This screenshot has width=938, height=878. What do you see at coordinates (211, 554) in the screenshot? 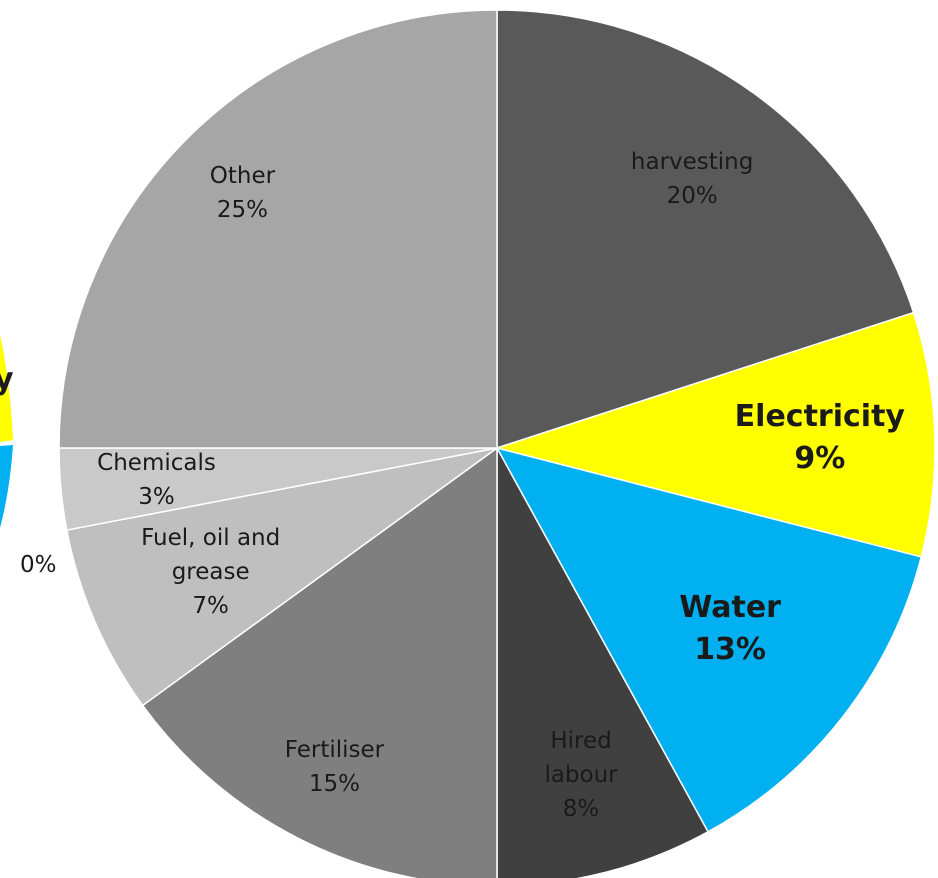
I see `category-label: Fuel, oil and grease` at bounding box center [211, 554].